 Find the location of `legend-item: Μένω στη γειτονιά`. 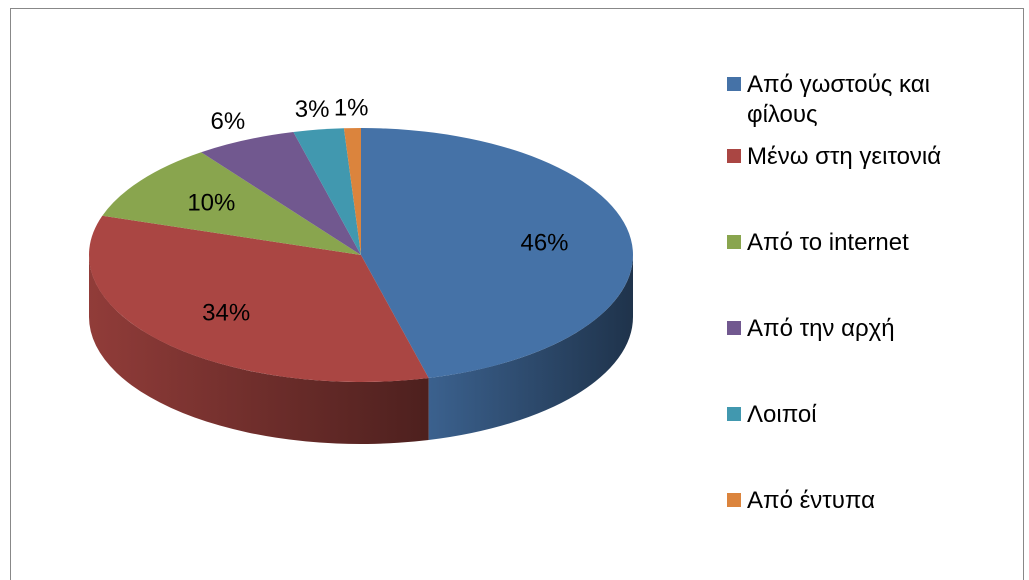

legend-item: Μένω στη γειτονιά is located at coordinates (862, 157).